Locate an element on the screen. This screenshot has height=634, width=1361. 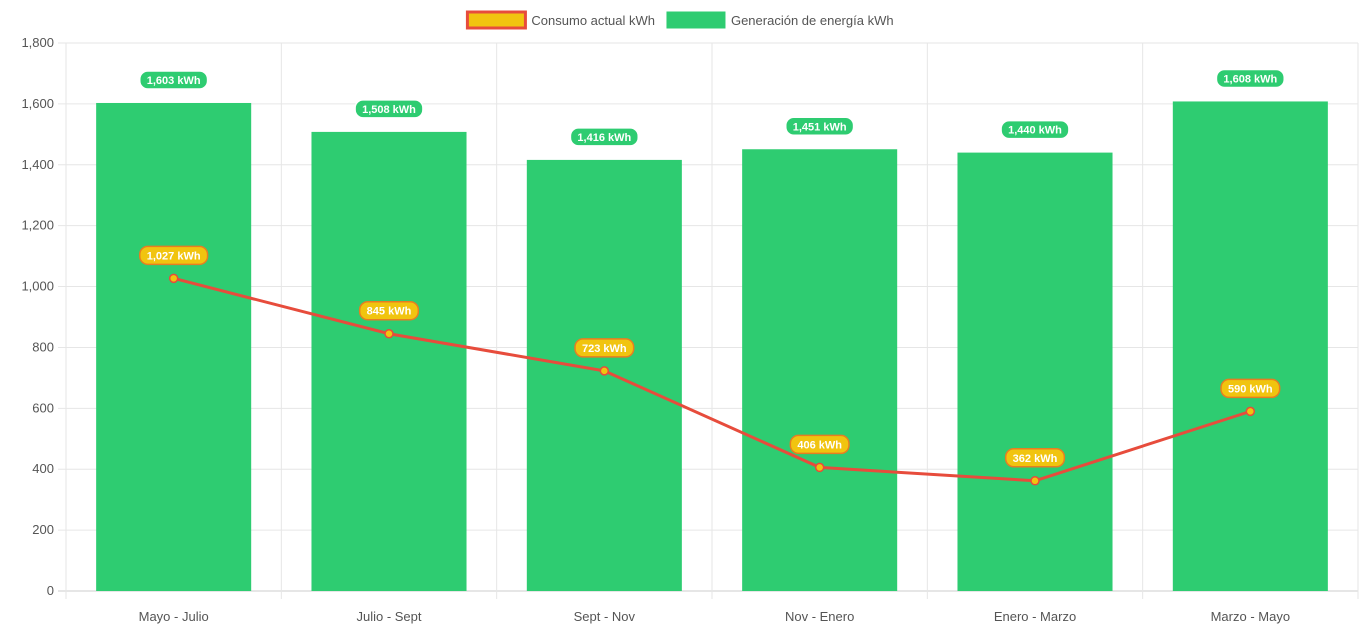
y-tick-label: 1,000 is located at coordinates (37, 286).